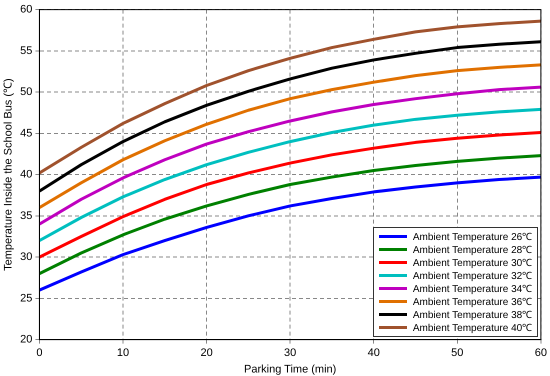  Describe the element at coordinates (26, 133) in the screenshot. I see `y-tick-label: 45` at that location.